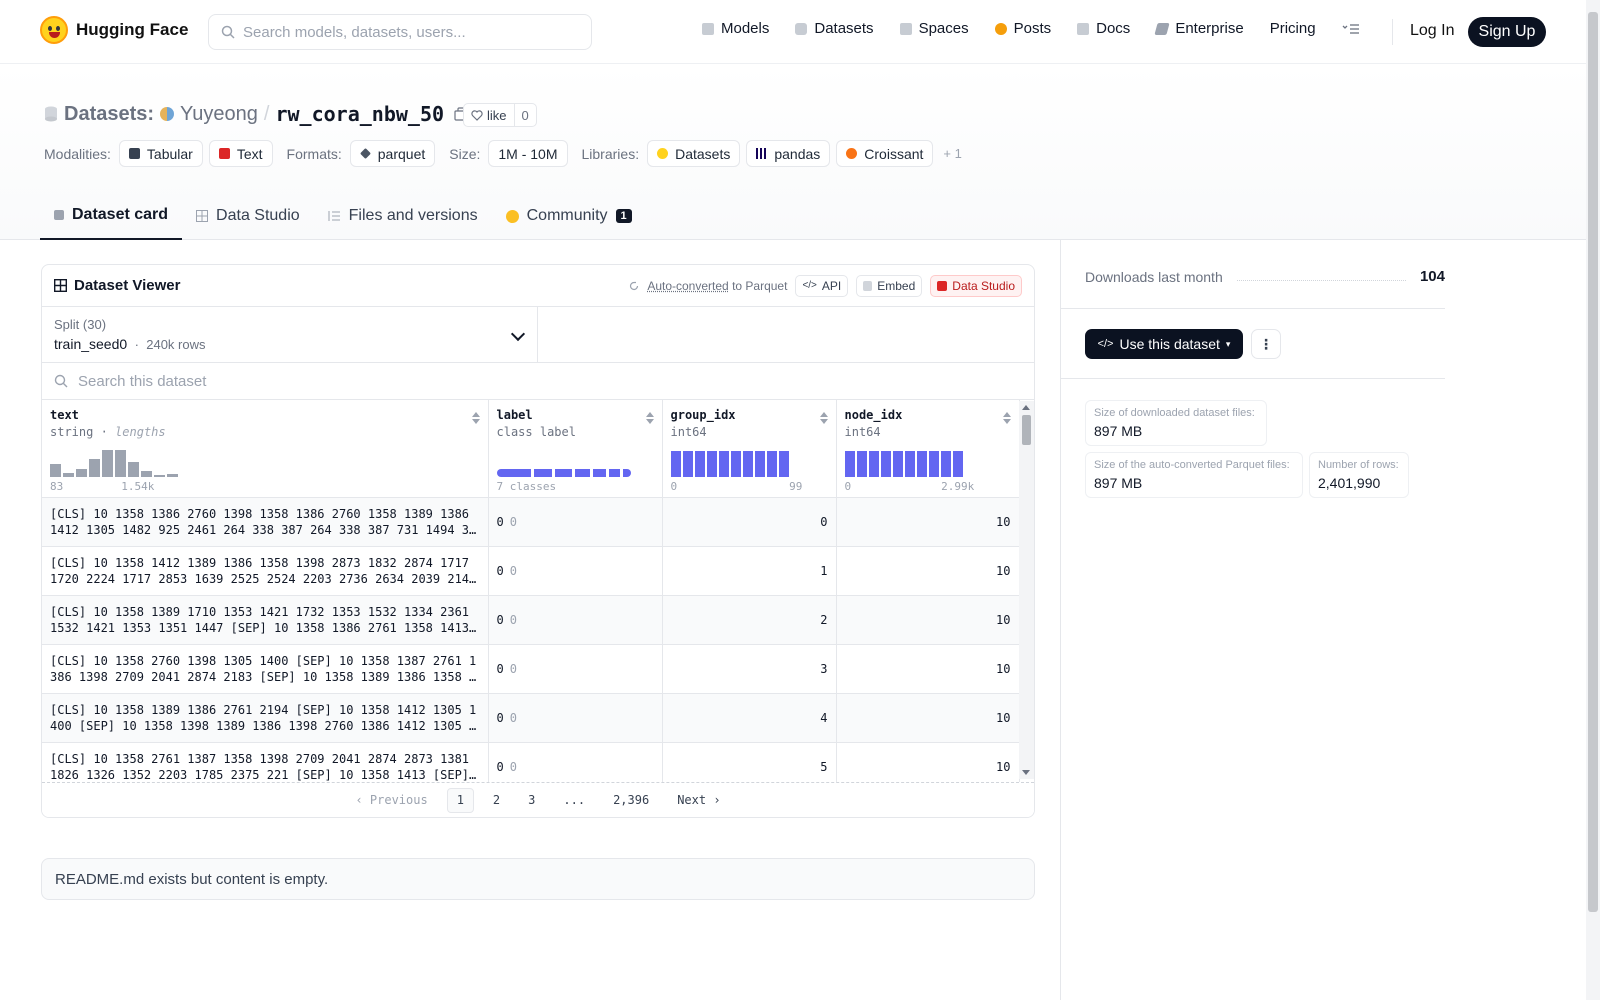  What do you see at coordinates (1351, 29) in the screenshot?
I see `nav-more-menu` at bounding box center [1351, 29].